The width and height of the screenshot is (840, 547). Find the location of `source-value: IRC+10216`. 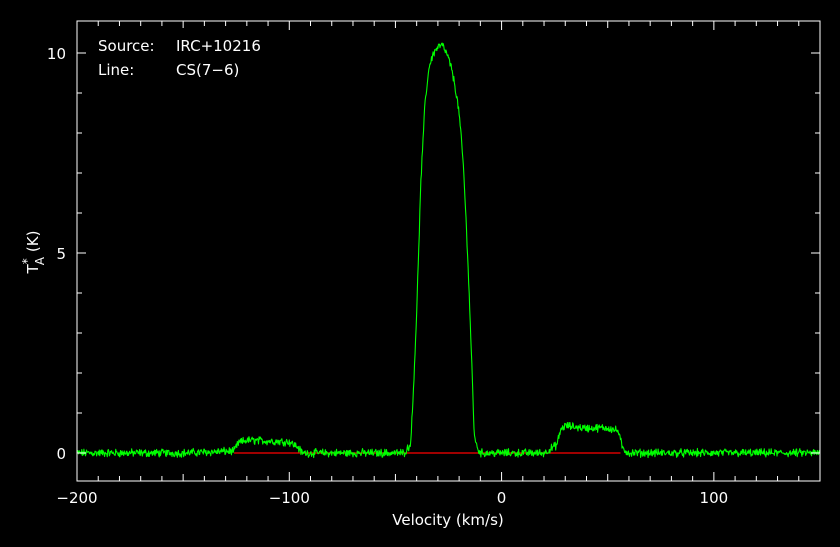

source-value: IRC+10216 is located at coordinates (218, 46).